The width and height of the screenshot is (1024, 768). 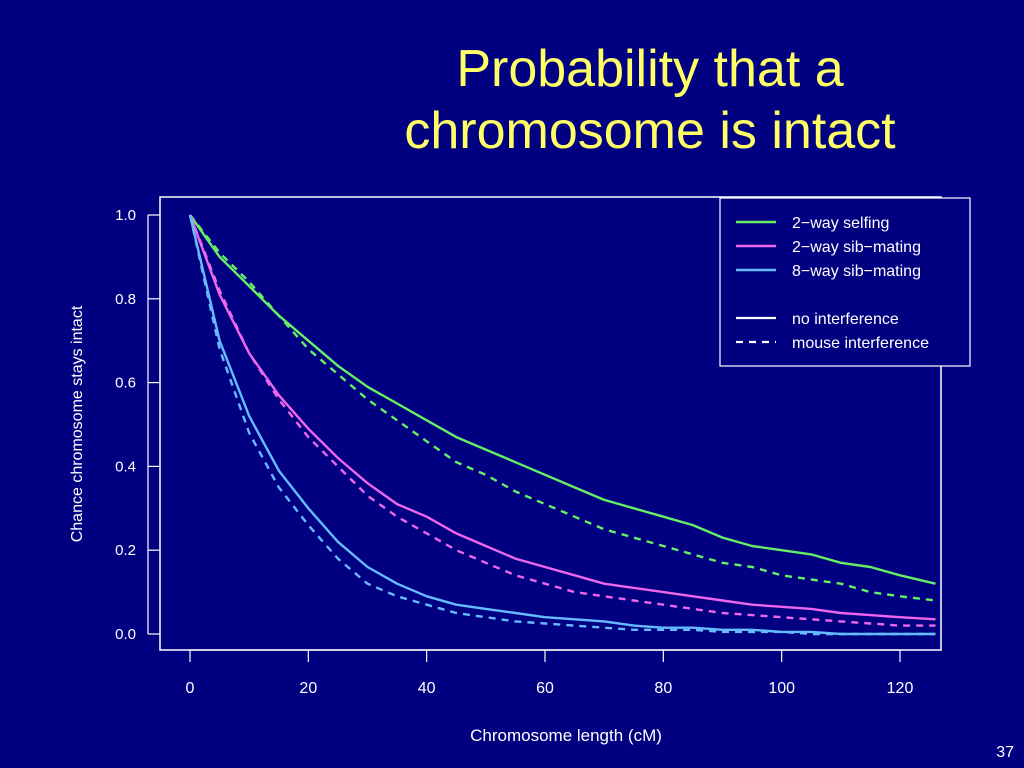 I want to click on legend-box, so click(x=845, y=282).